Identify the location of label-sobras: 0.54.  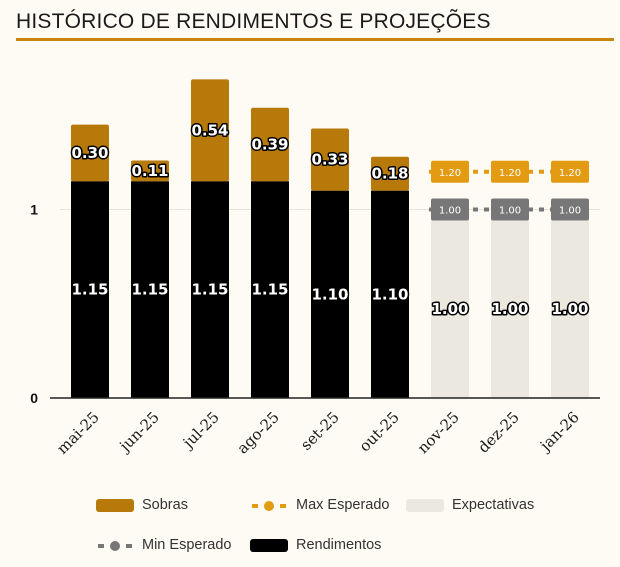
(209, 130).